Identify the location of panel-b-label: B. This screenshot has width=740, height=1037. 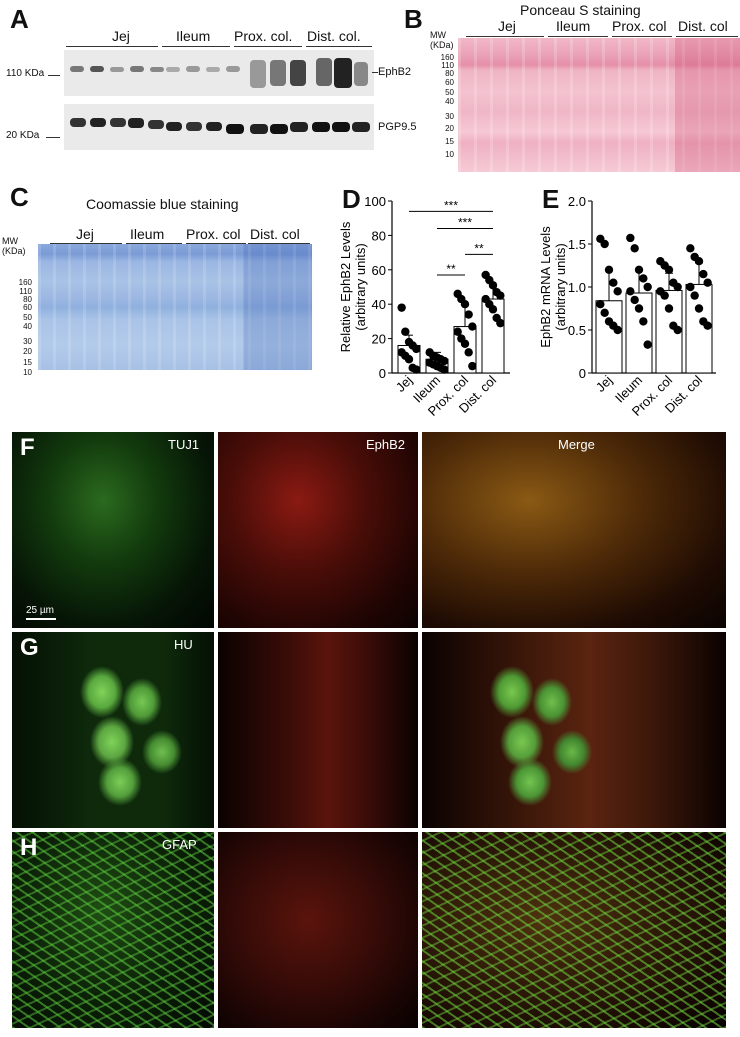
(413, 19).